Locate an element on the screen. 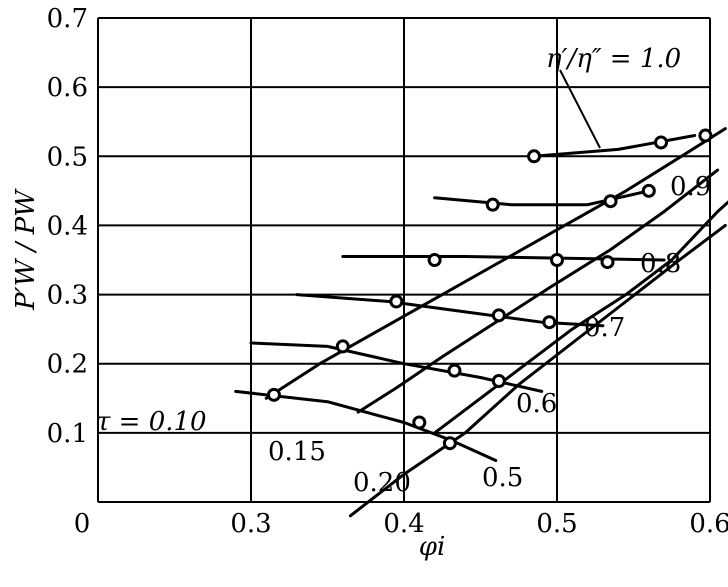 The width and height of the screenshot is (728, 587). annotation-020: 0.20 is located at coordinates (382, 483).